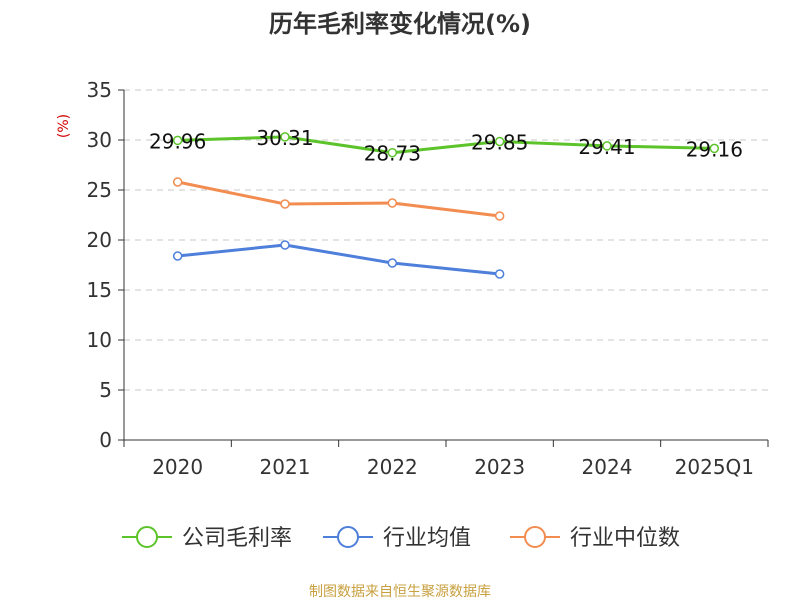 This screenshot has height=600, width=800. What do you see at coordinates (64, 126) in the screenshot?
I see `y-axis-label: (%)` at bounding box center [64, 126].